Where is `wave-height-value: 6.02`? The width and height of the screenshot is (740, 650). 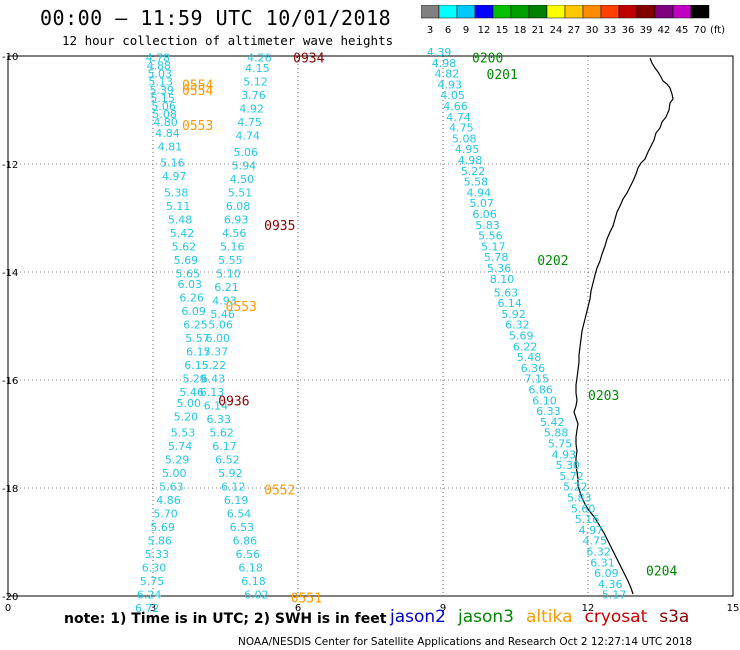 wave-height-value: 6.02 is located at coordinates (256, 595).